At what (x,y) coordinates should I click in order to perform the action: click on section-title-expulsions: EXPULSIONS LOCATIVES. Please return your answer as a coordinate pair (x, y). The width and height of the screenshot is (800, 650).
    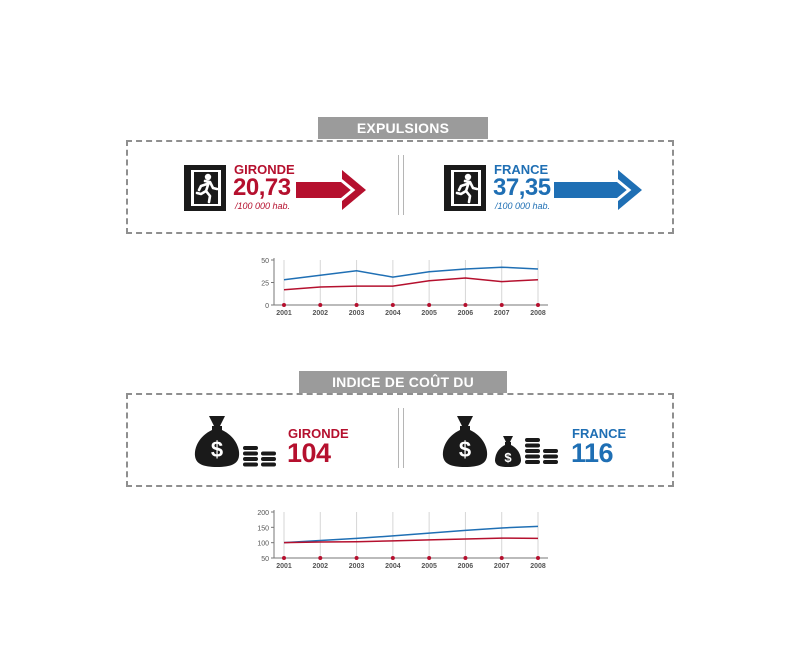
    Looking at the image, I should click on (403, 137).